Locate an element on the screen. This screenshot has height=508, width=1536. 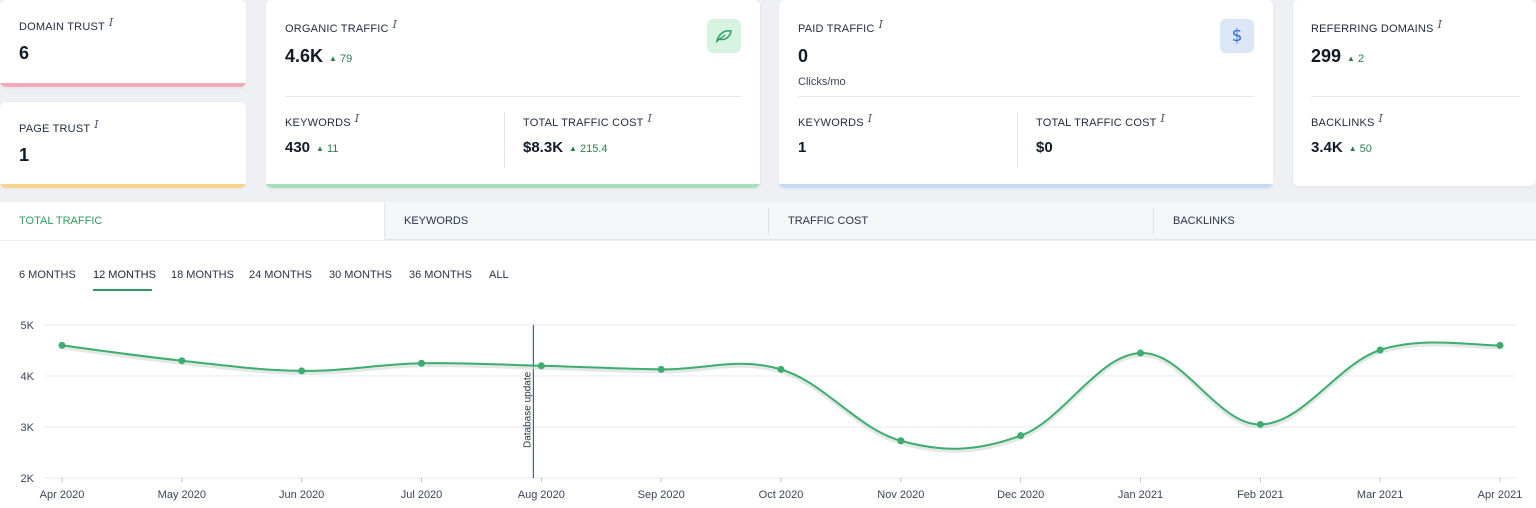
x-tick-label: Oct 2020 is located at coordinates (781, 495).